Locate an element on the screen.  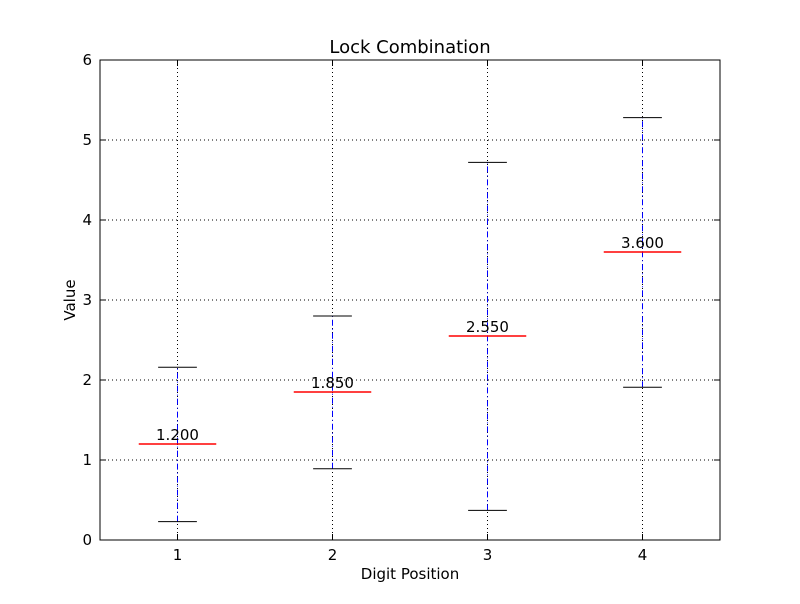
x-tick-label: 4 is located at coordinates (643, 555).